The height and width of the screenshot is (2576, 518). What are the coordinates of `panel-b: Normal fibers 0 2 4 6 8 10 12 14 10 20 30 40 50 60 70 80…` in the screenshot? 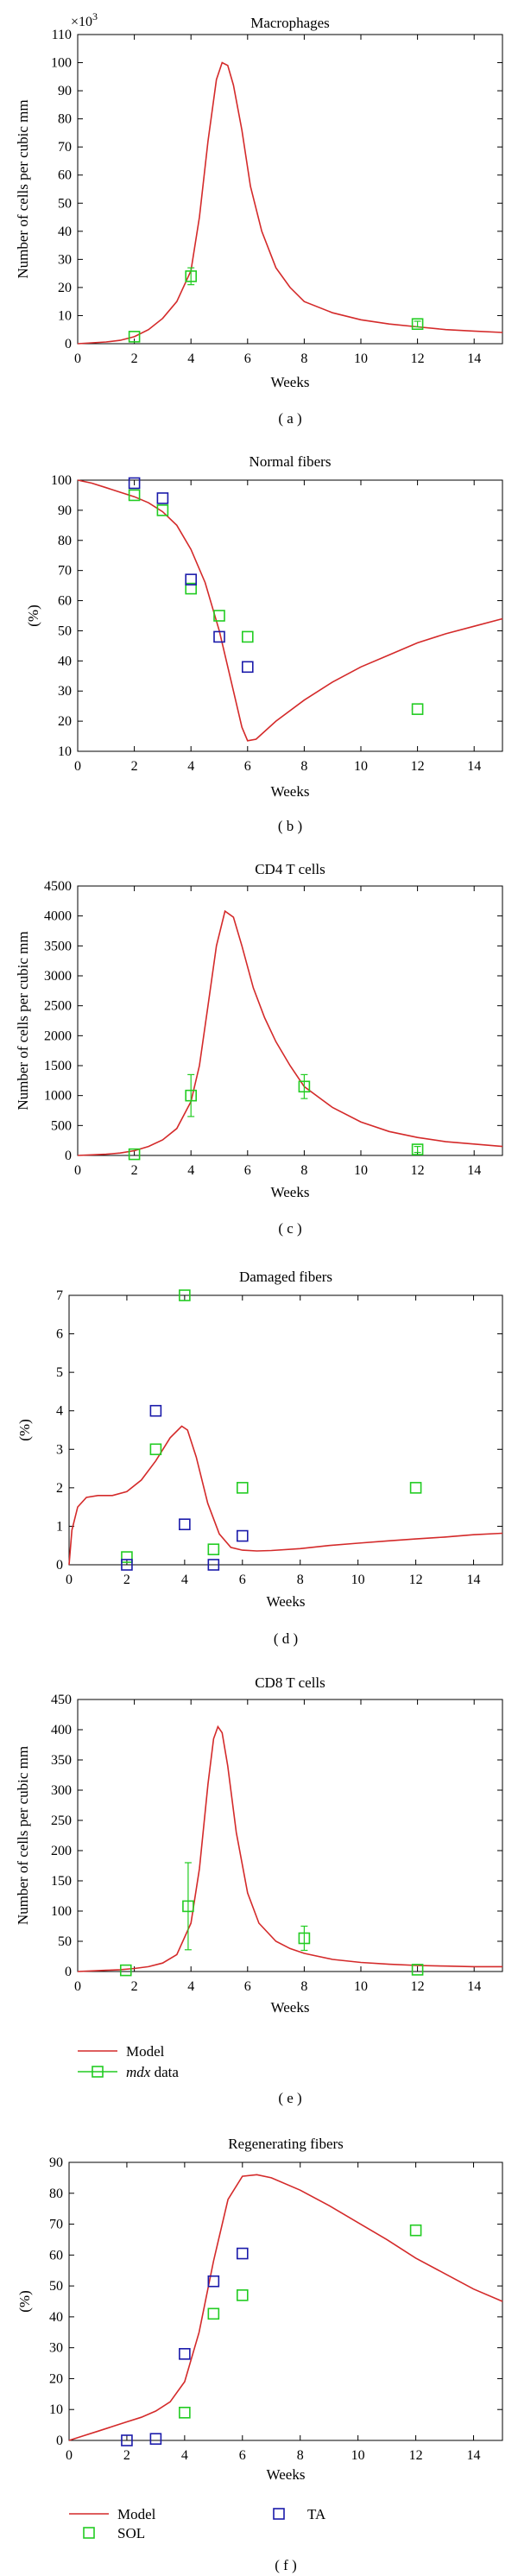 It's located at (264, 643).